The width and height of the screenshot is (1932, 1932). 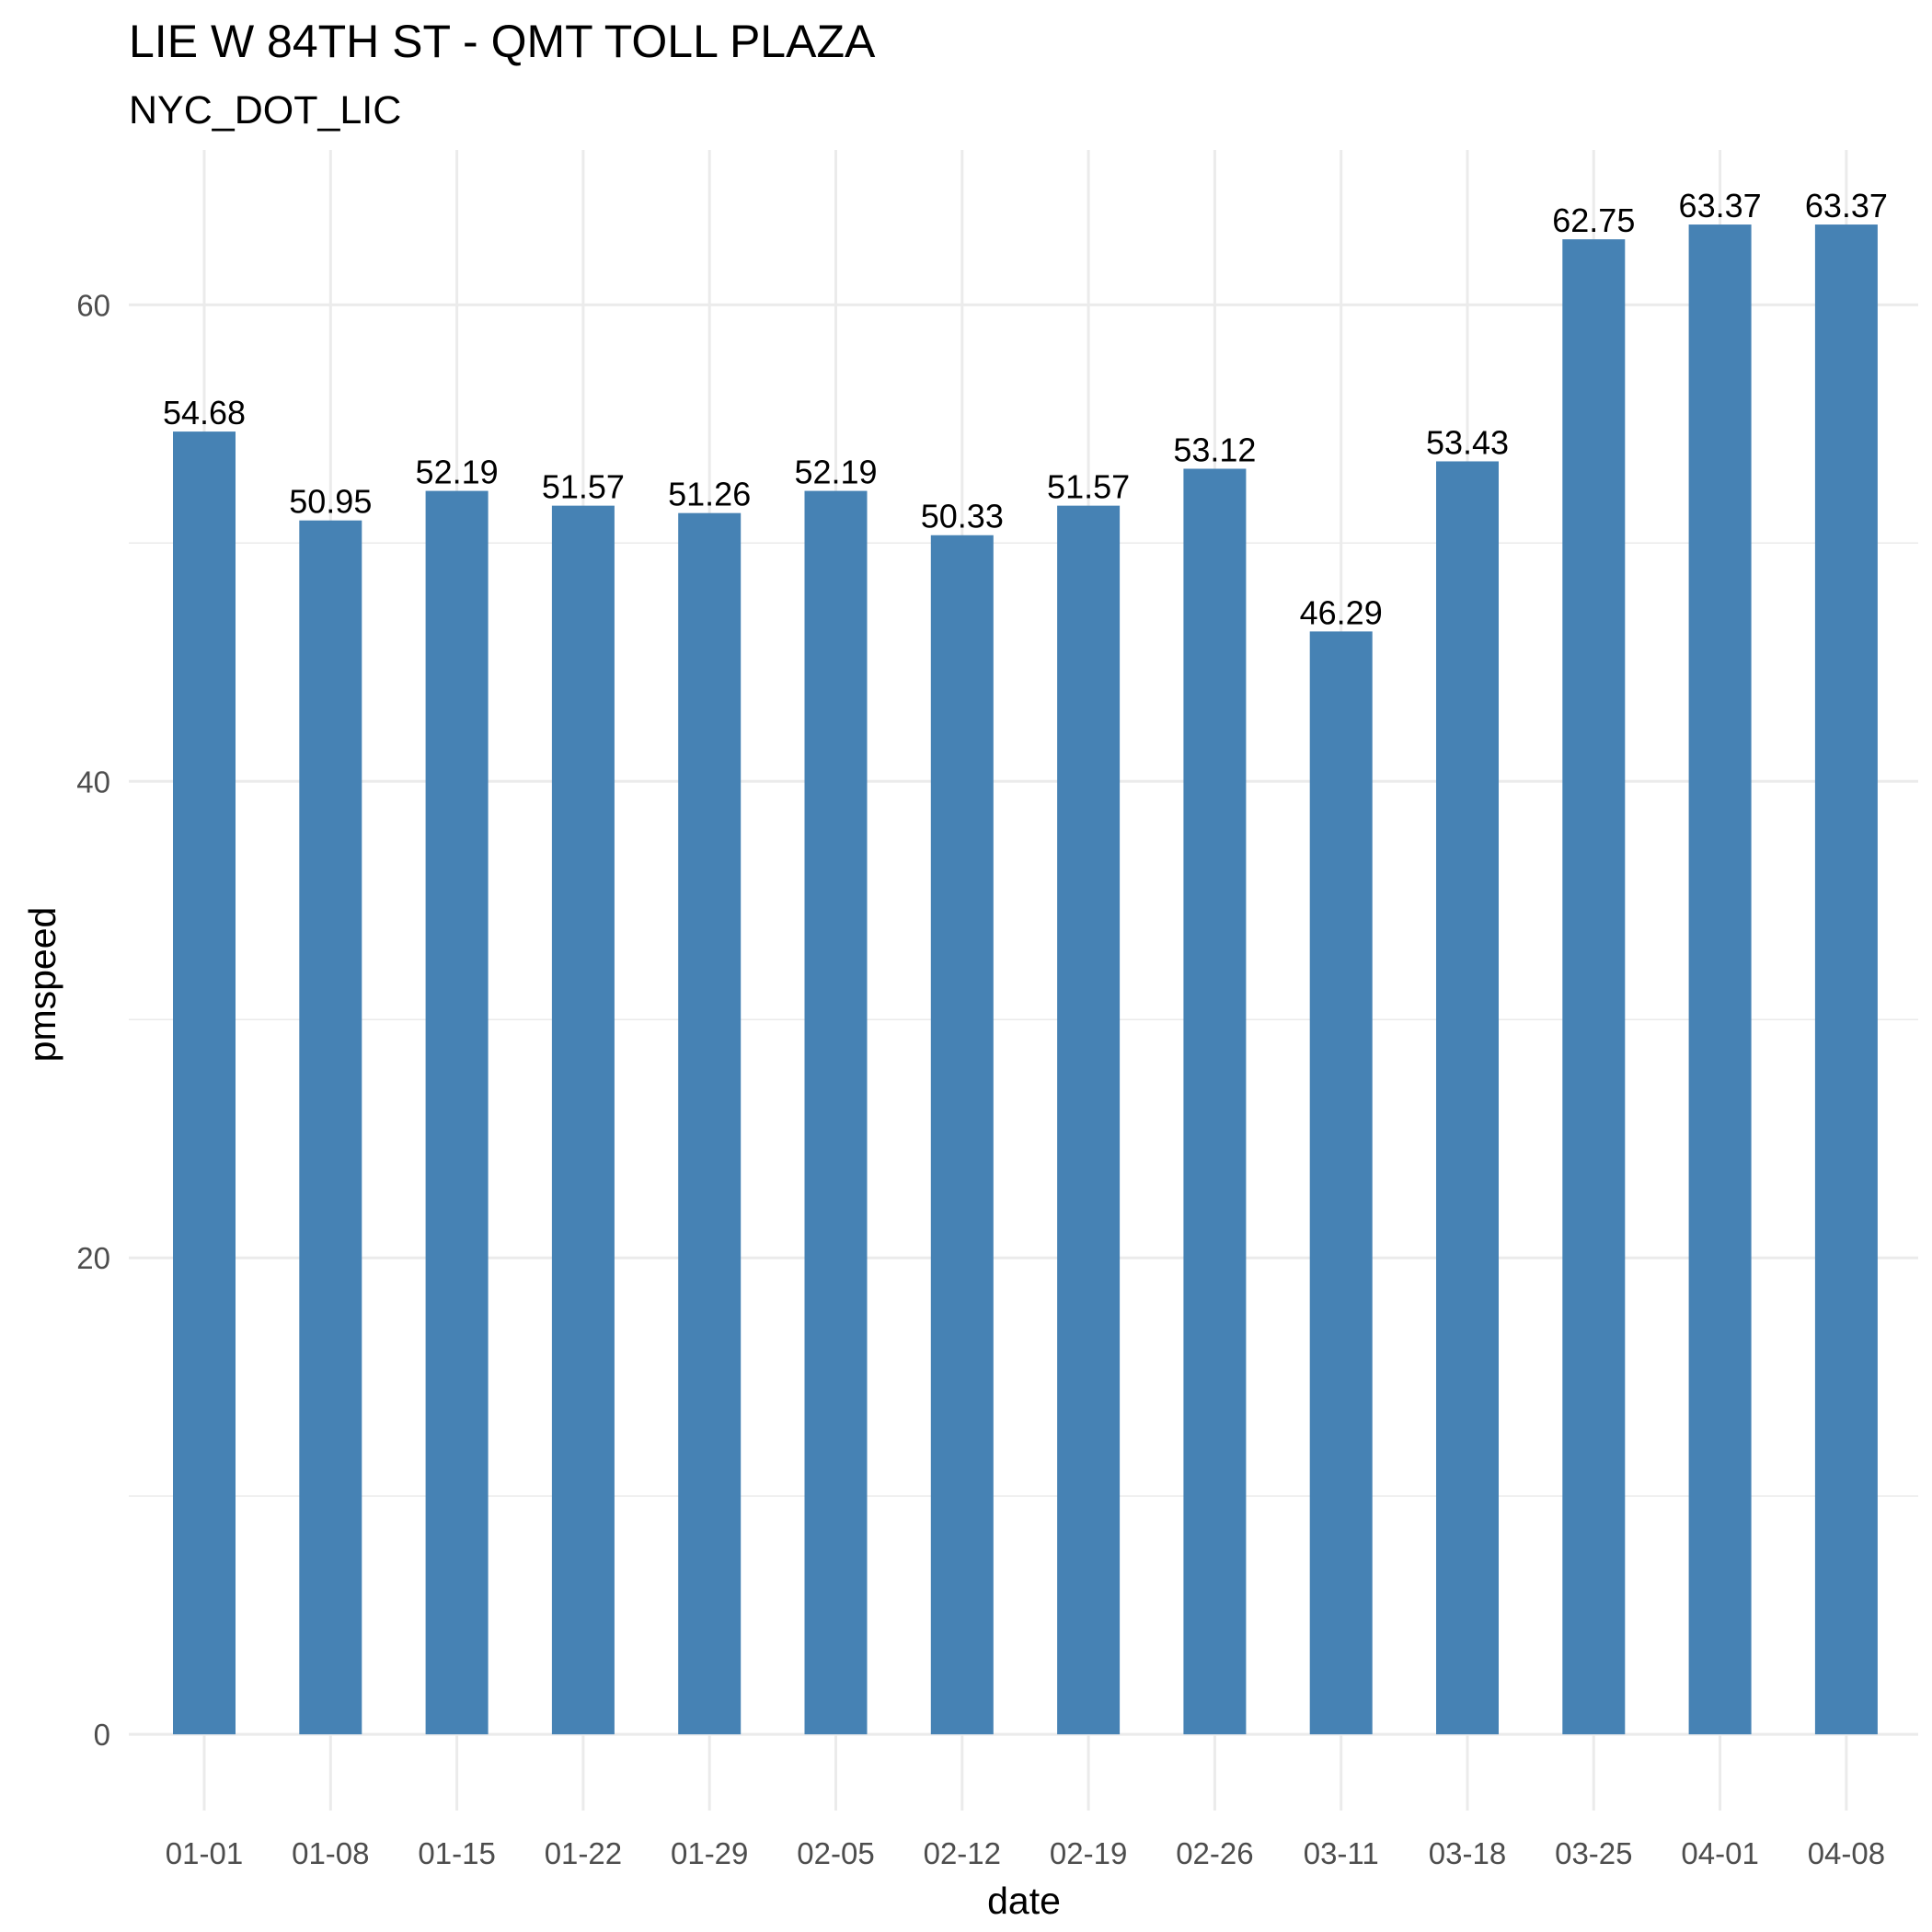 What do you see at coordinates (1467, 1853) in the screenshot?
I see `x-tick-label: 03-18` at bounding box center [1467, 1853].